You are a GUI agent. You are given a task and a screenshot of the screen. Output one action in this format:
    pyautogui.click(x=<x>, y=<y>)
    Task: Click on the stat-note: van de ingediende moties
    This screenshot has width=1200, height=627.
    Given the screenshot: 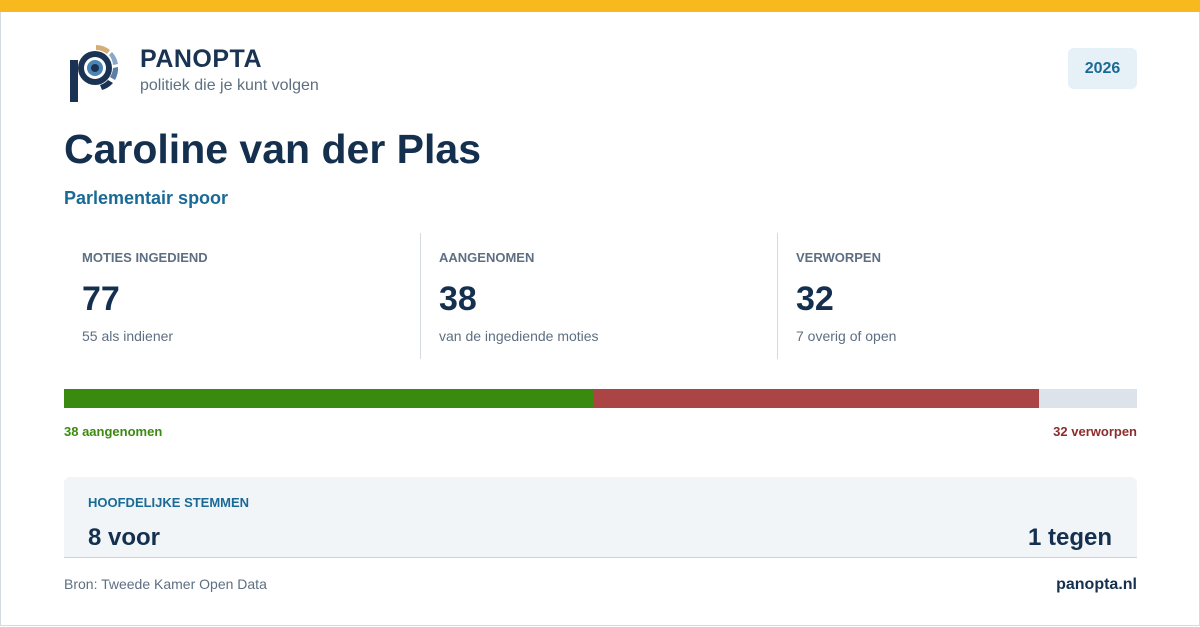 What is the action you would take?
    pyautogui.click(x=519, y=336)
    